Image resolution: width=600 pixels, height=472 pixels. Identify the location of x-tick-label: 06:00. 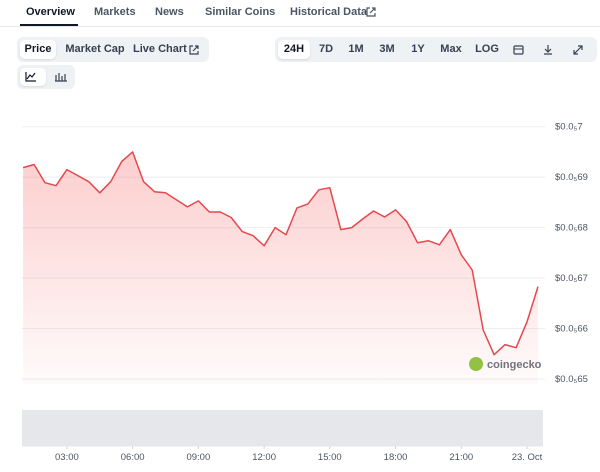
(133, 457).